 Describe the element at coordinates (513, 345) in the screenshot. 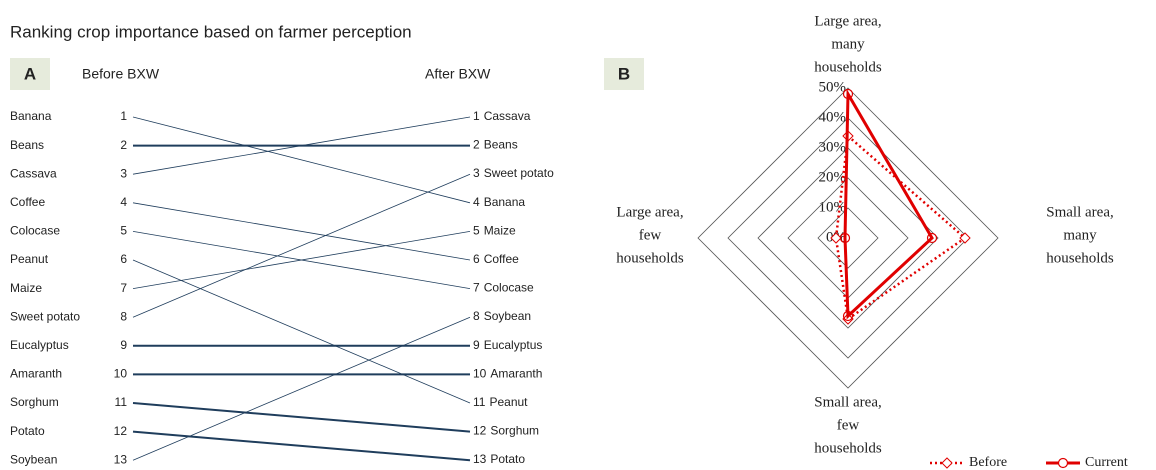

I see `crop-name-after: Eucalyptus` at that location.